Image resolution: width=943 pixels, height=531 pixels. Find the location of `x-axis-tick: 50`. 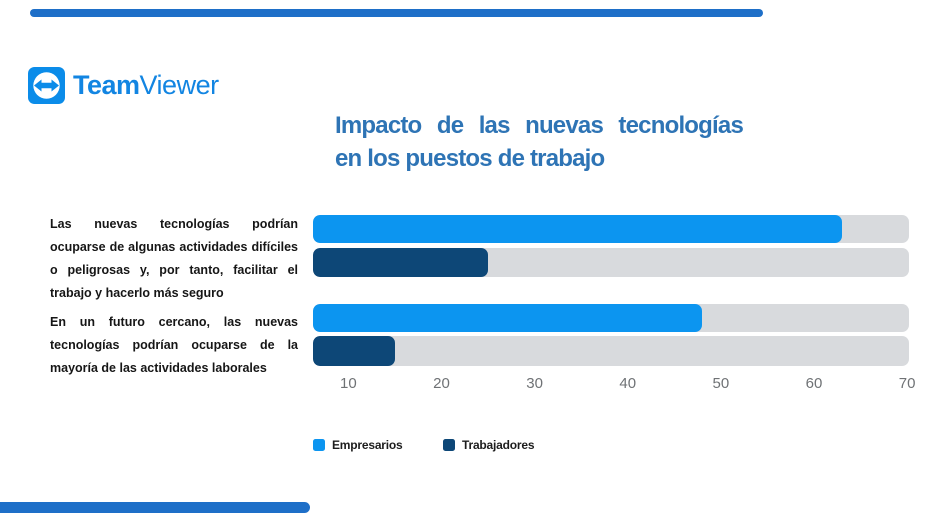

x-axis-tick: 50 is located at coordinates (721, 383).